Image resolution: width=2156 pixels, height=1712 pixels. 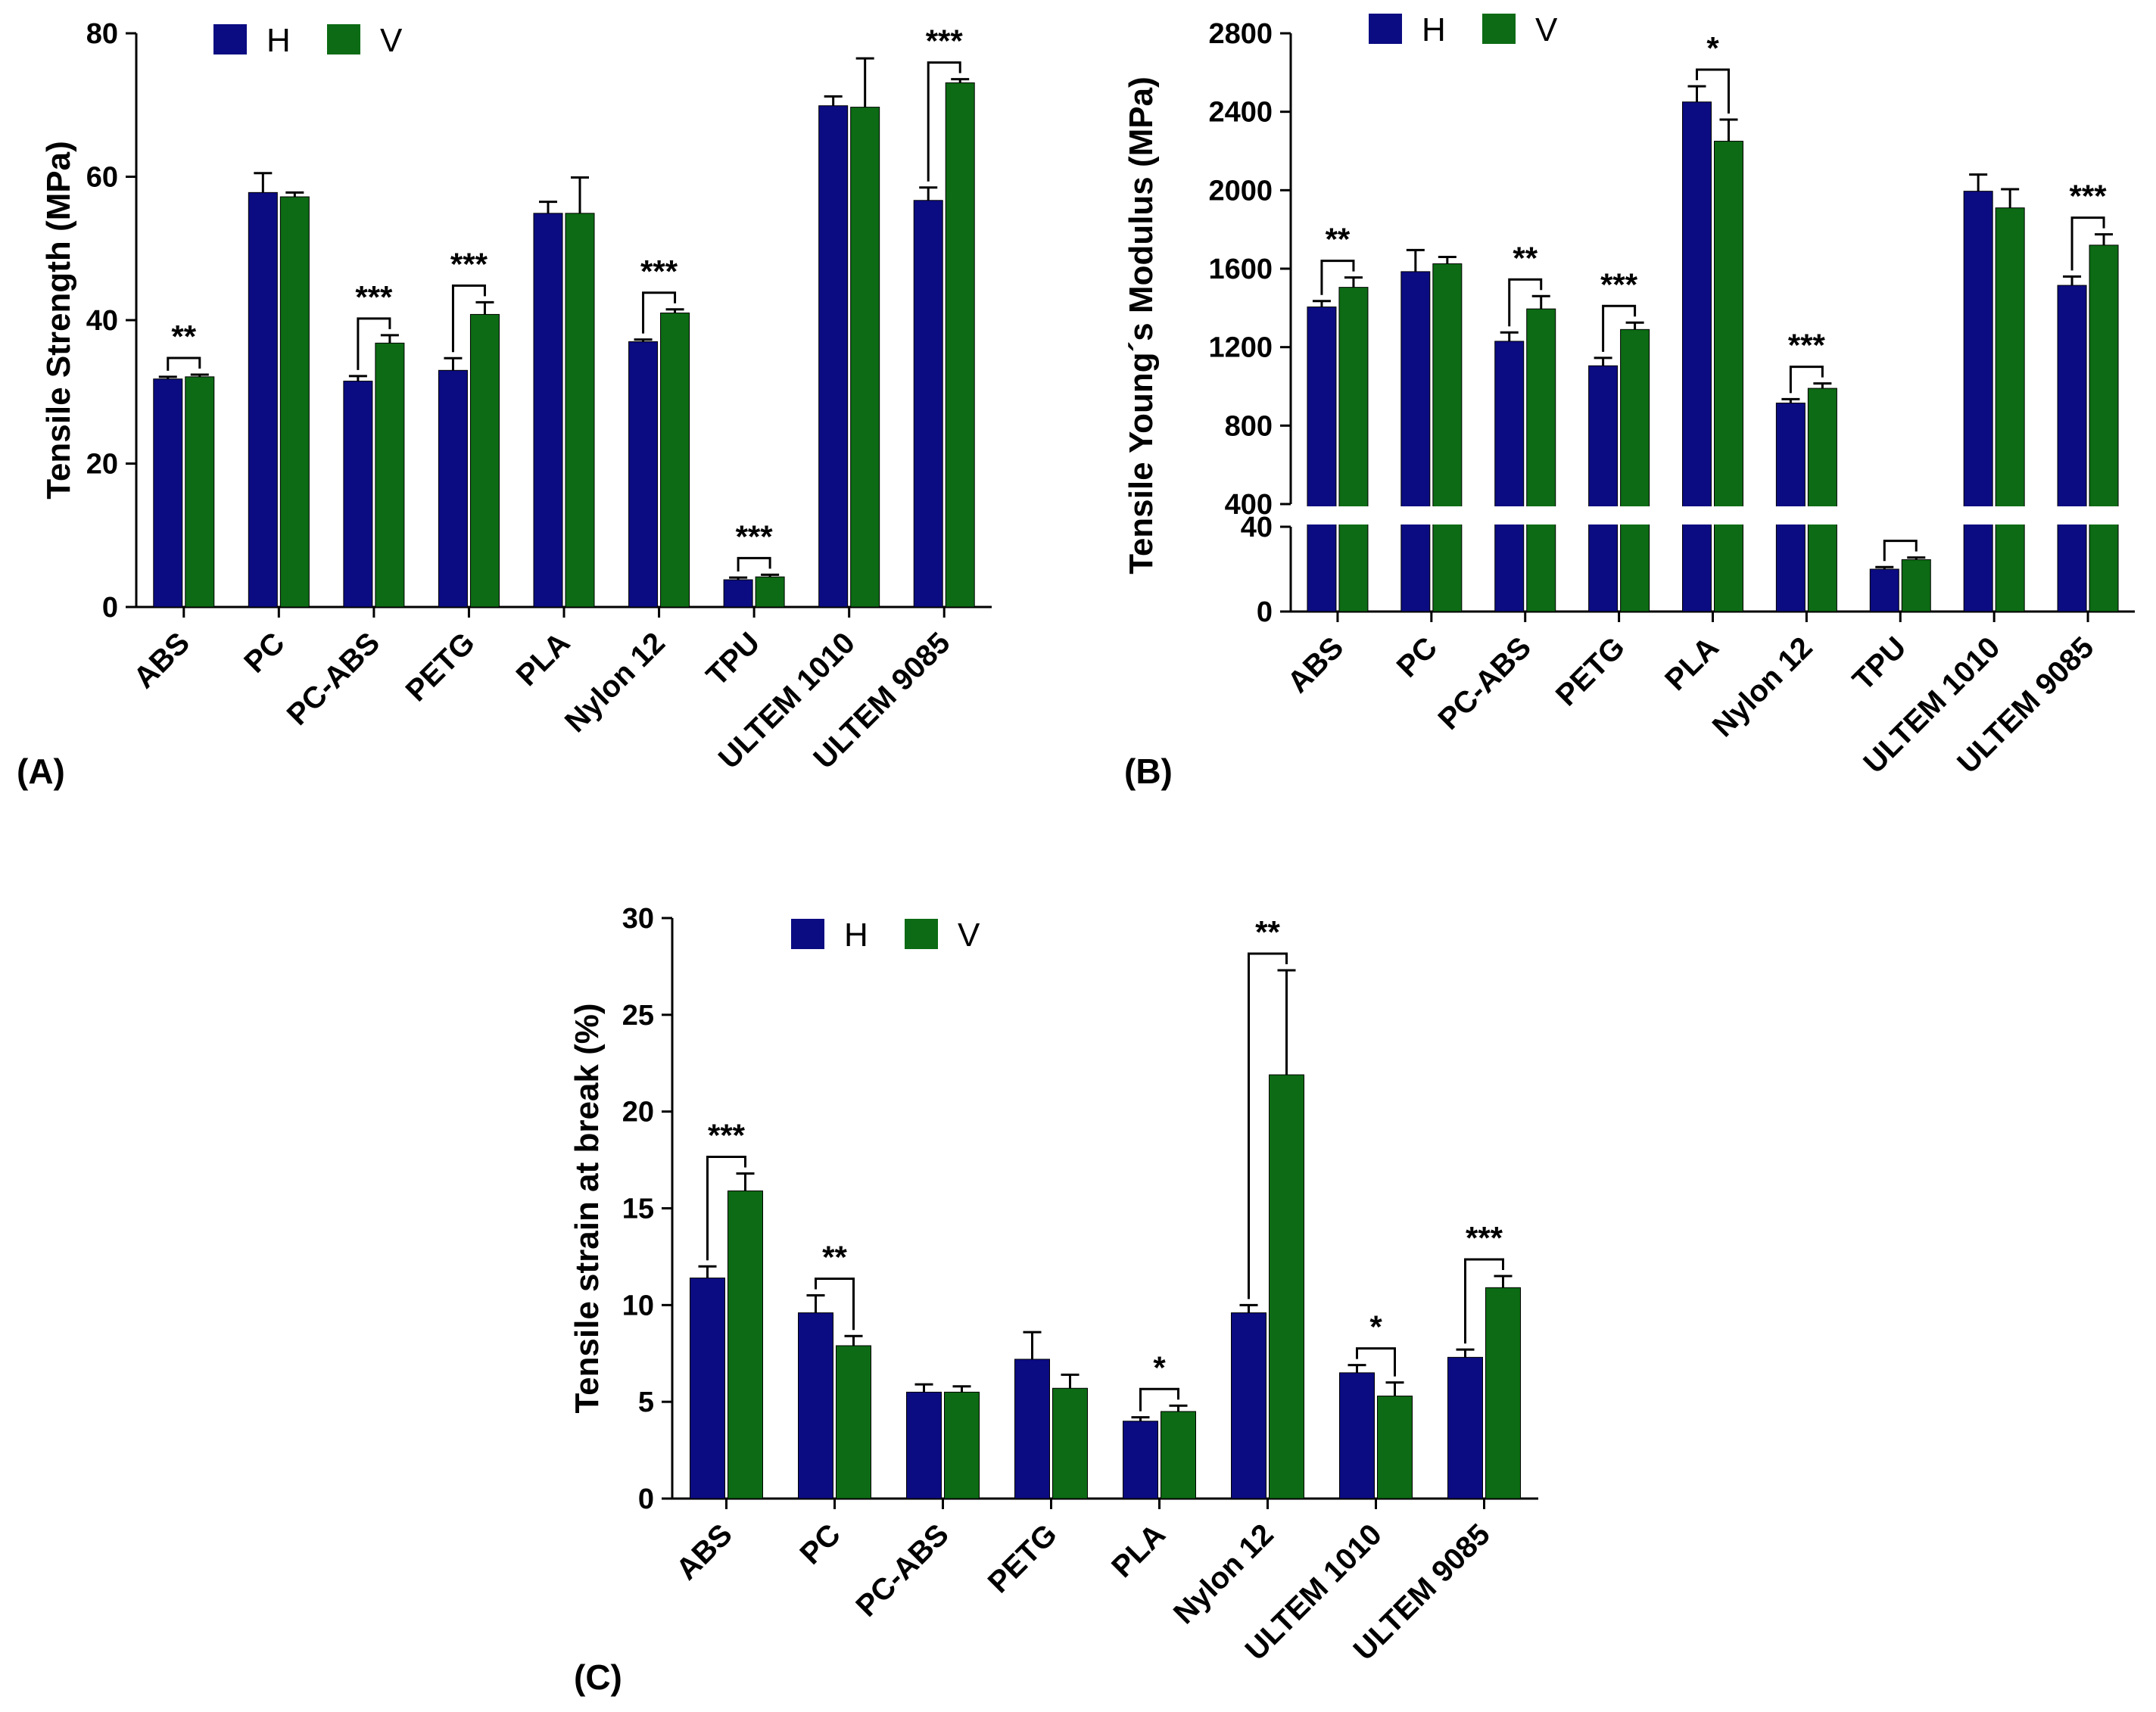 I want to click on y-tick-label: 20, so click(x=638, y=1112).